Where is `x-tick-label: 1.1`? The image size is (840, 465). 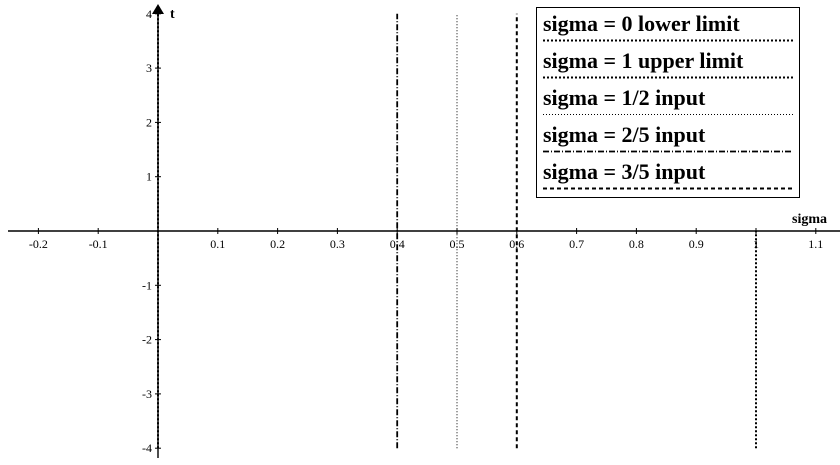 x-tick-label: 1.1 is located at coordinates (815, 244).